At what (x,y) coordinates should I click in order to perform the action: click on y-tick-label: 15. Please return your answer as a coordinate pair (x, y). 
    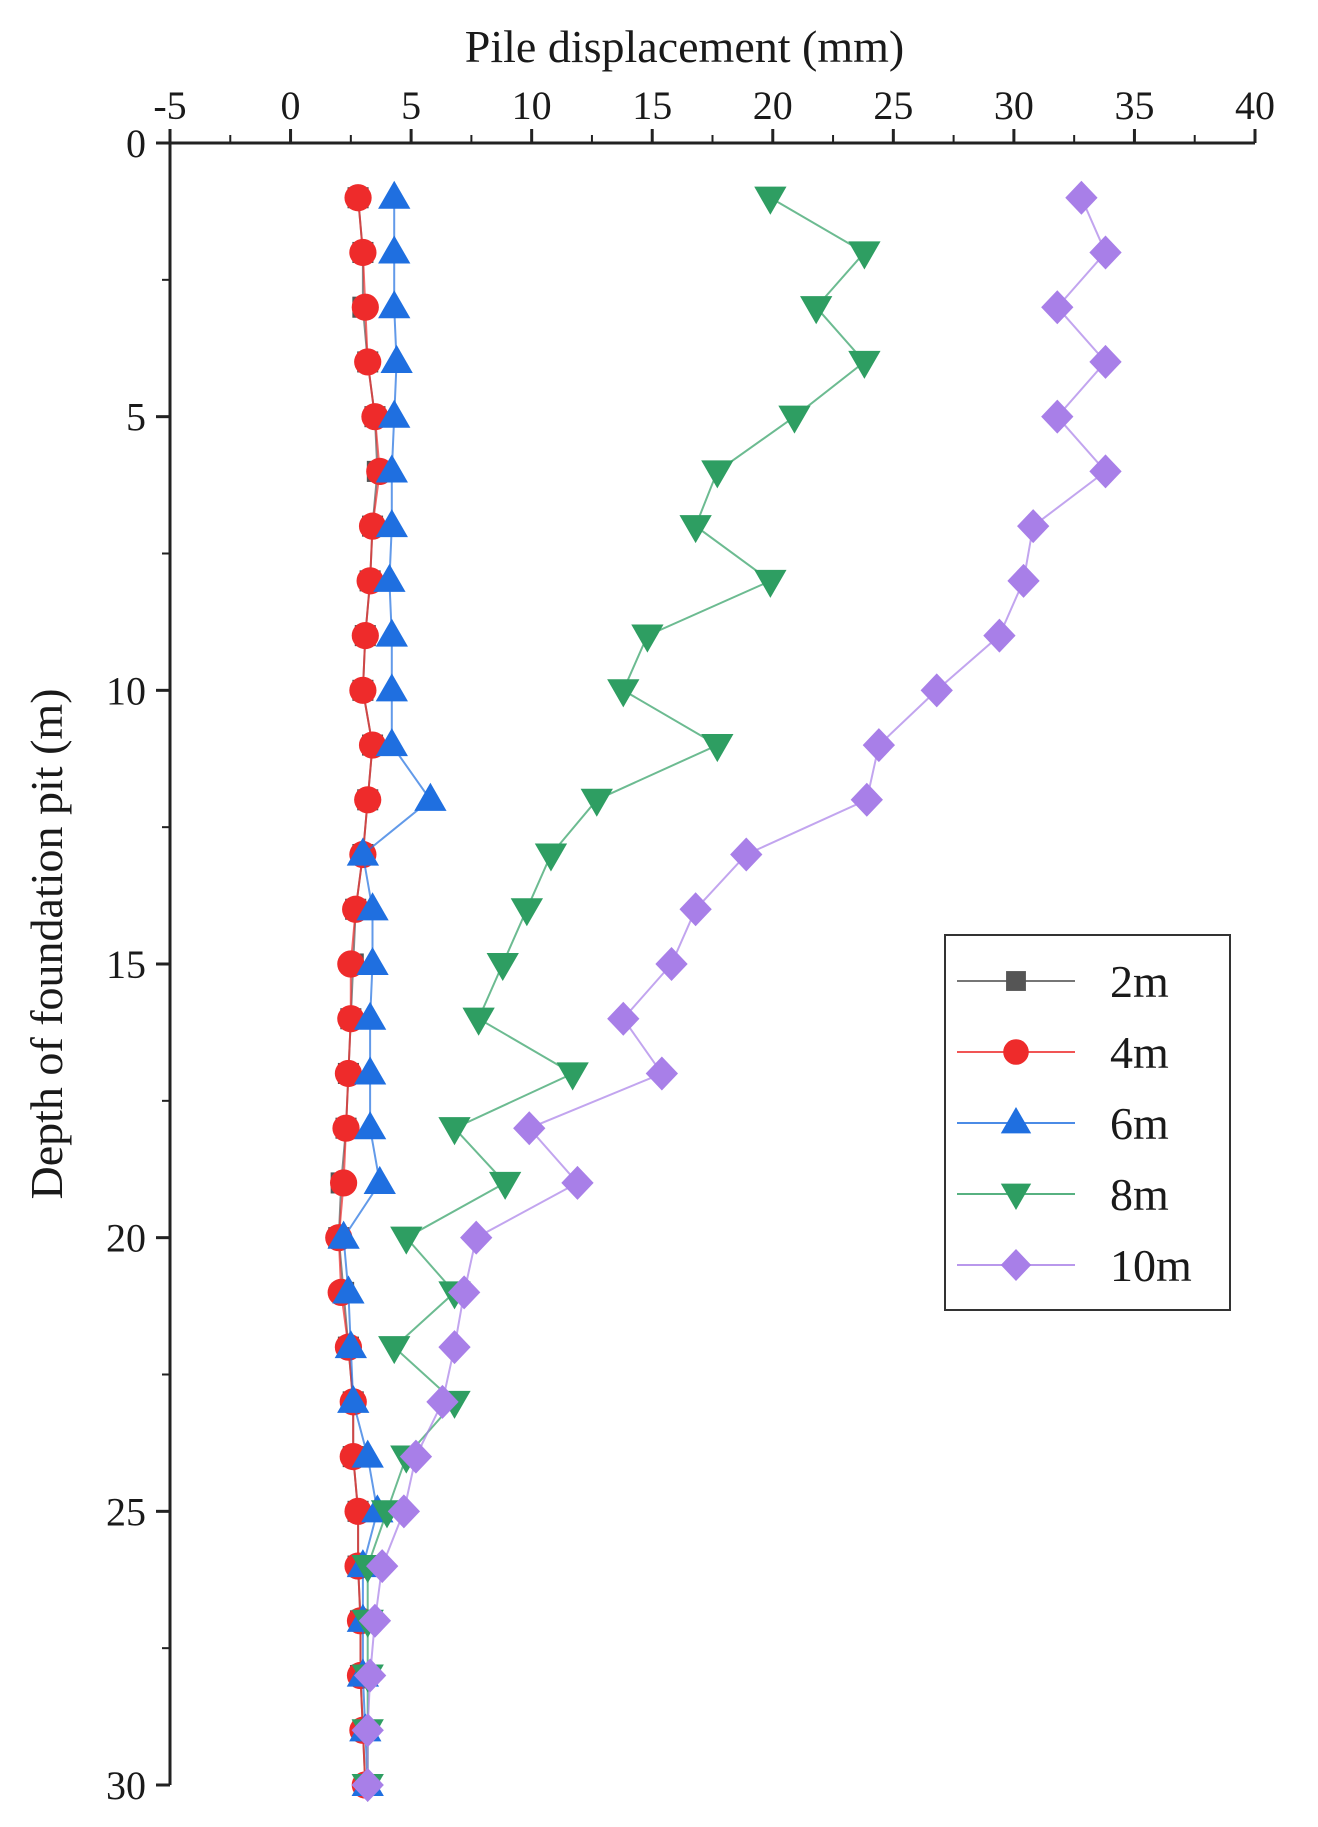
    Looking at the image, I should click on (126, 964).